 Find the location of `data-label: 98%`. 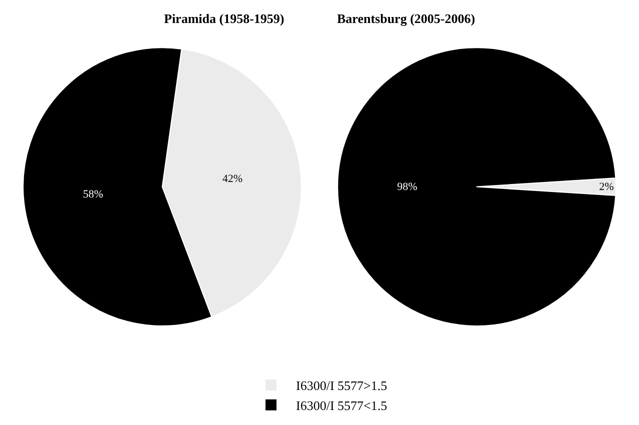

data-label: 98% is located at coordinates (407, 186).